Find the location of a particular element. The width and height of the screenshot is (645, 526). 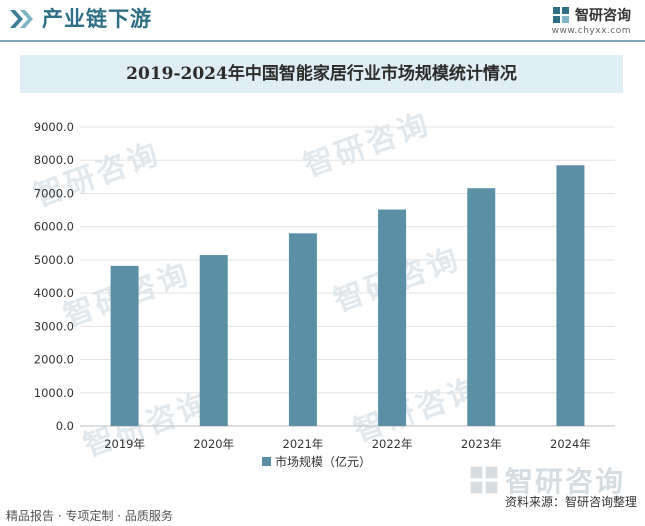

y-tick-label: 6000.0 is located at coordinates (54, 227).